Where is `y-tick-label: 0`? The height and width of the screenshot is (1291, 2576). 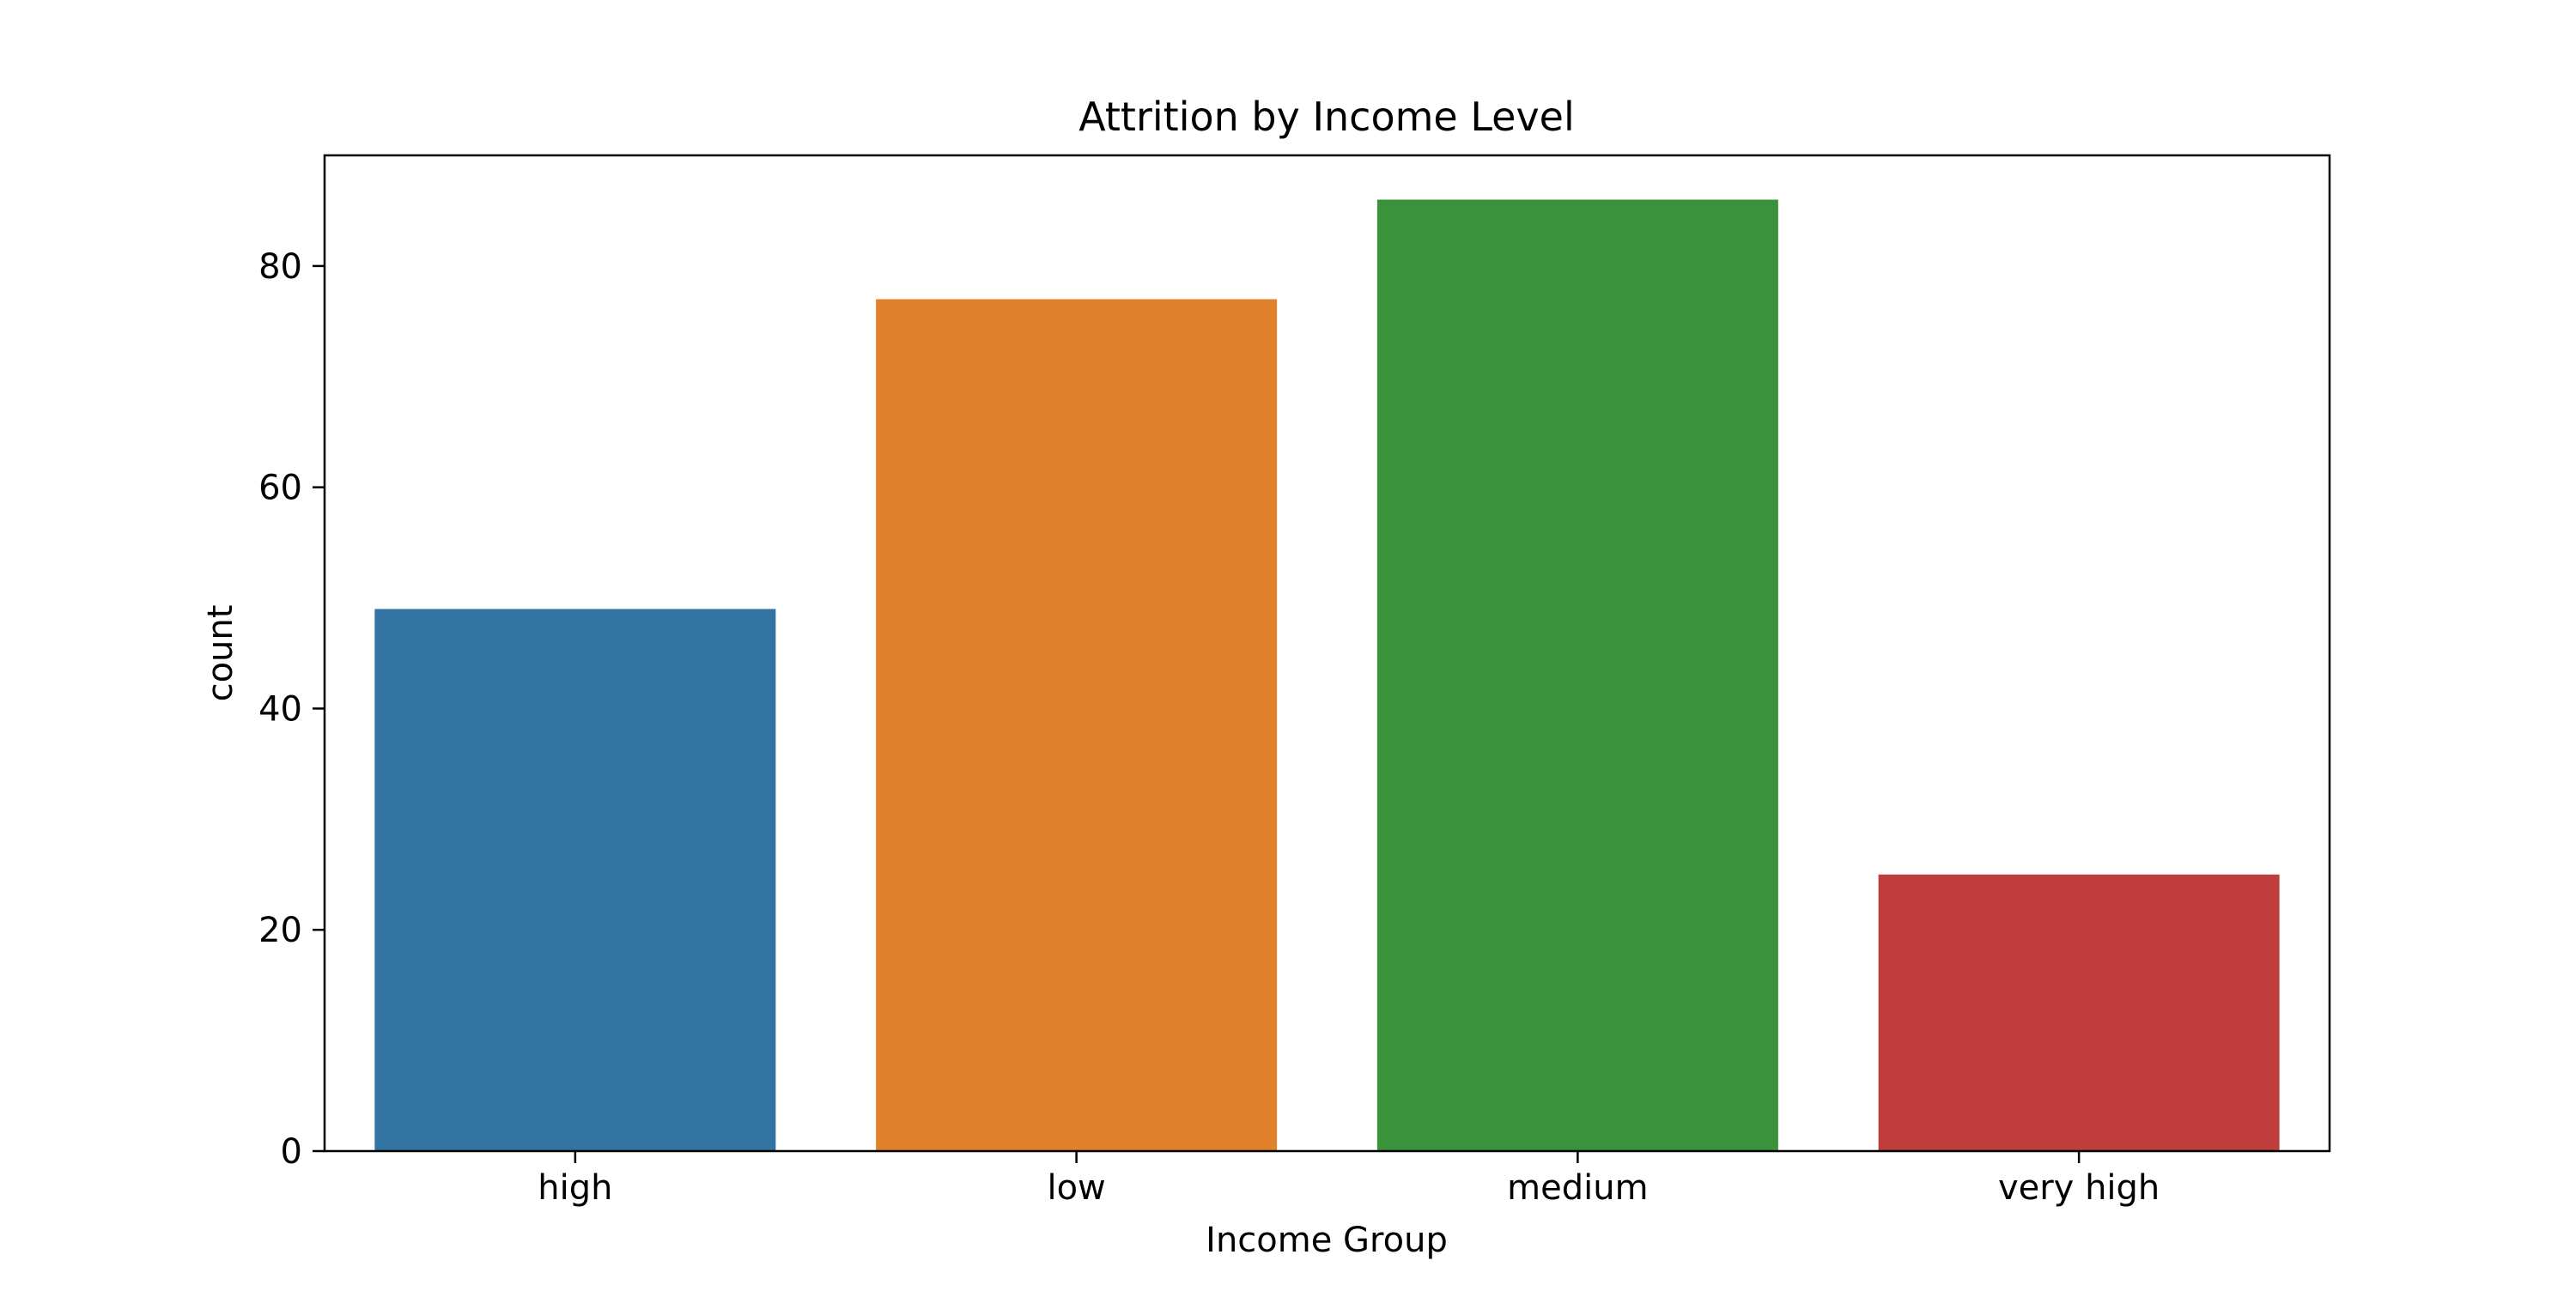 y-tick-label: 0 is located at coordinates (291, 1152).